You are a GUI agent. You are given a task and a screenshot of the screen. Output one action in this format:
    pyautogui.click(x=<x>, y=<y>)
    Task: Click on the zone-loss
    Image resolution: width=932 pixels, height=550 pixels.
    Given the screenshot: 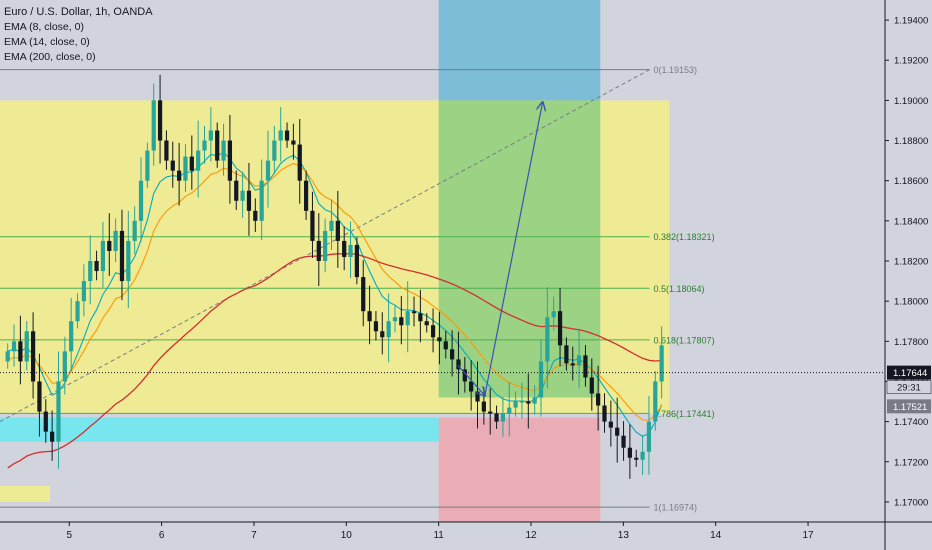 What is the action you would take?
    pyautogui.click(x=519, y=469)
    